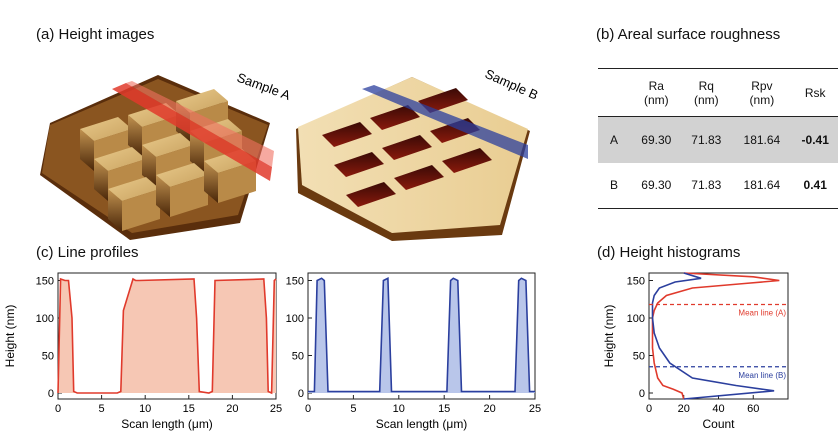 The height and width of the screenshot is (431, 839). I want to click on panel-a-title: (a) Height images, so click(95, 34).